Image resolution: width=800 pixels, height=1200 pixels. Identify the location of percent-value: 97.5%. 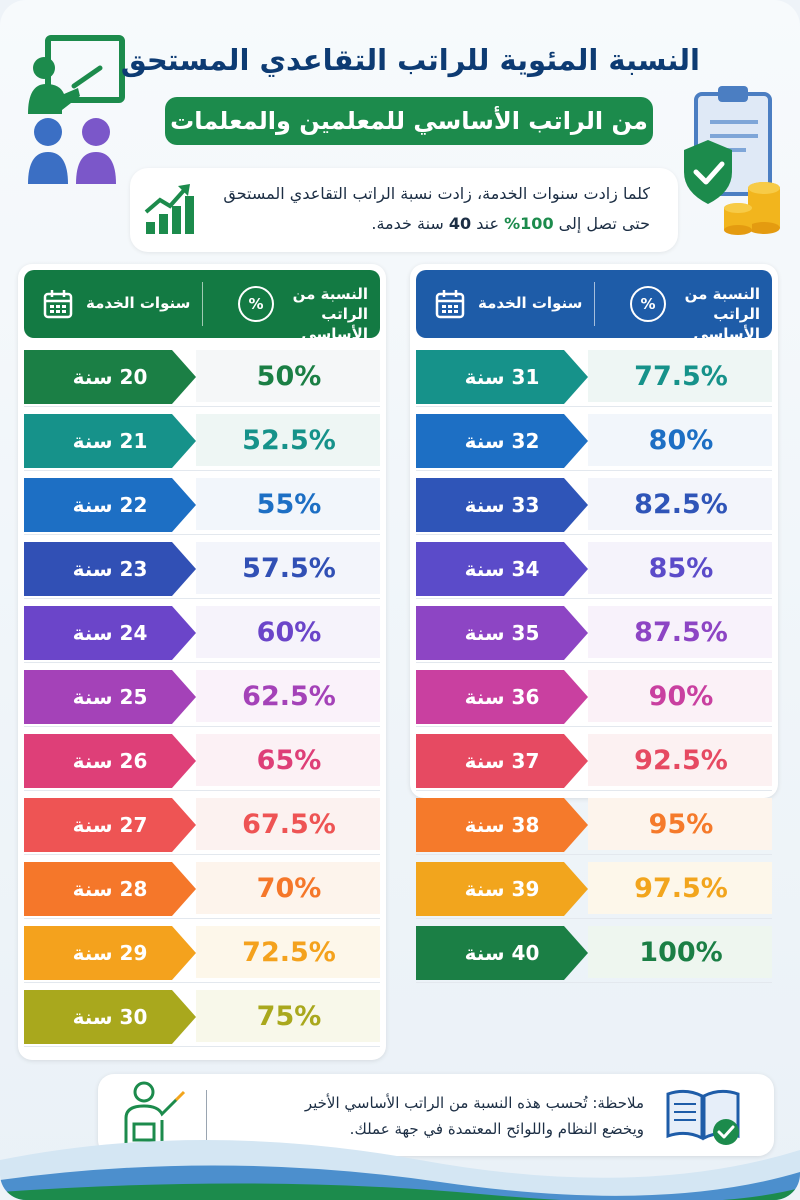
(681, 888).